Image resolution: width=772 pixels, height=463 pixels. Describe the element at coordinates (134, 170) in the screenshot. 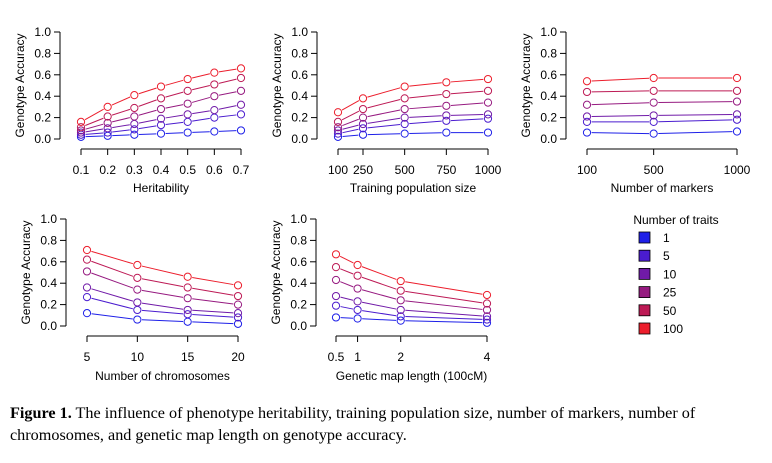

I see `x-tick-label: 0.3` at that location.